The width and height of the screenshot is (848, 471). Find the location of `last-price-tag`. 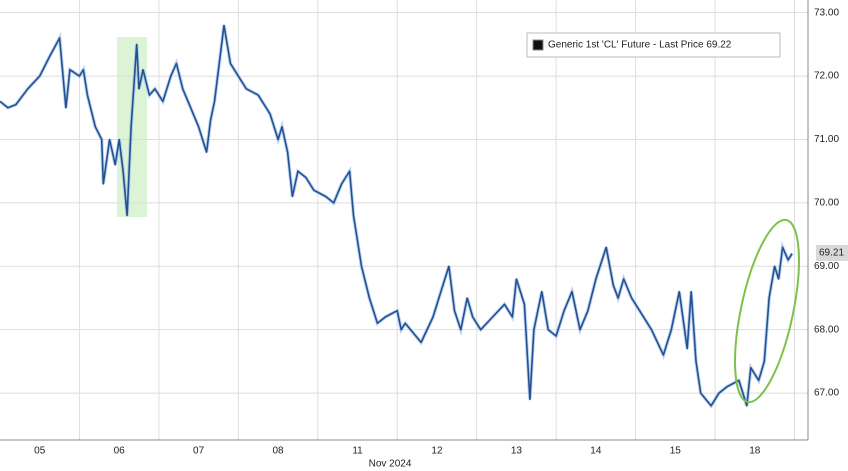

last-price-tag is located at coordinates (832, 252).